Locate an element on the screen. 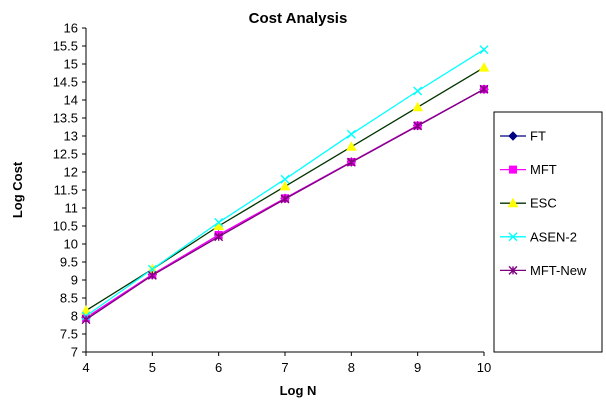 The width and height of the screenshot is (606, 401). y-tick-label: 16 is located at coordinates (71, 28).